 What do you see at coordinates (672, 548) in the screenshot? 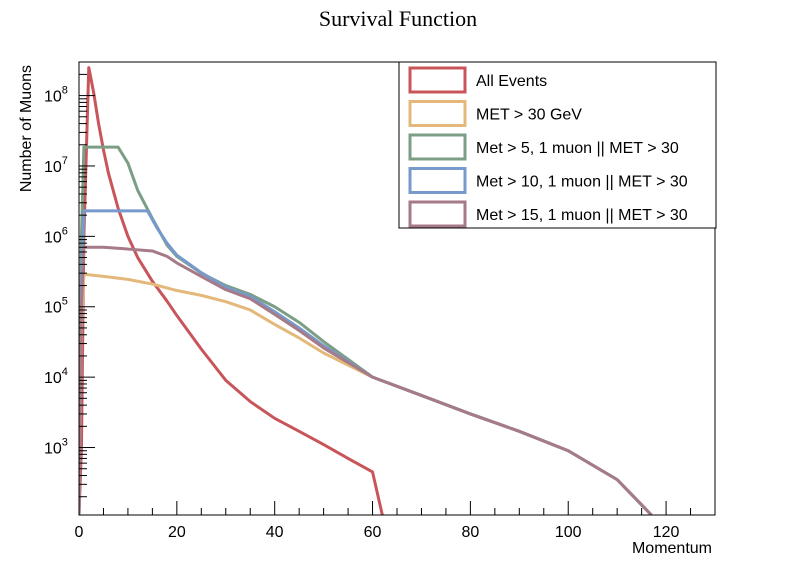
I see `x-axis-label: Momentum` at bounding box center [672, 548].